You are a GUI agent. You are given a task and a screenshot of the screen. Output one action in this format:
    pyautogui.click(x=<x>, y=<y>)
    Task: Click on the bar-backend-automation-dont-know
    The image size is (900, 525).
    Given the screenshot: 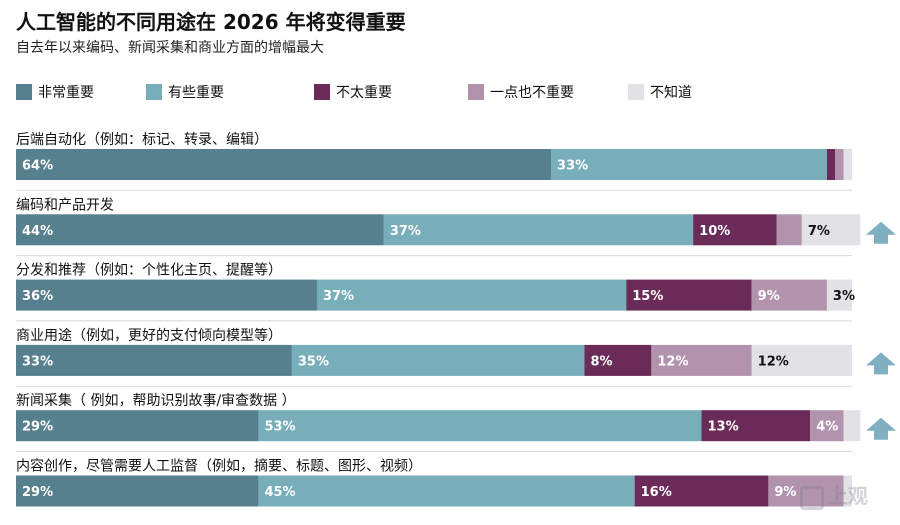 What is the action you would take?
    pyautogui.click(x=847, y=164)
    